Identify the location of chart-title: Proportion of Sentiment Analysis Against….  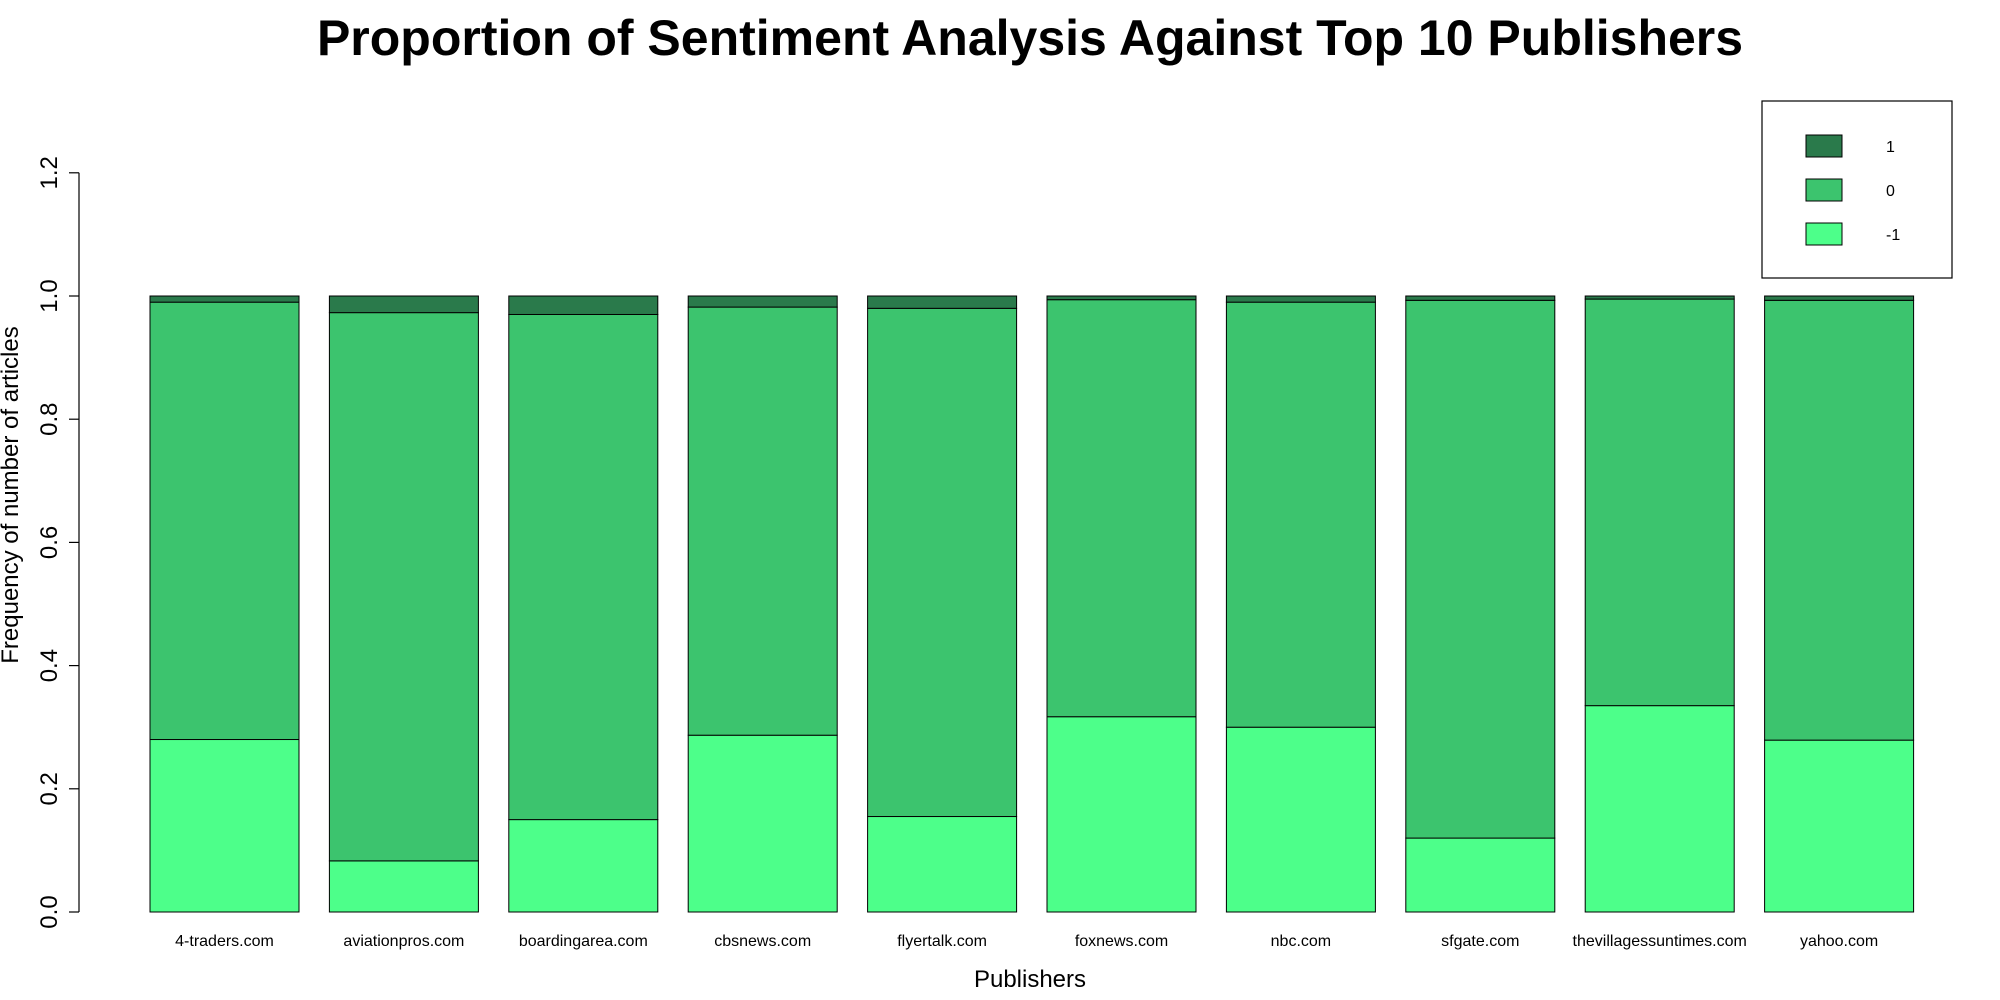
(1030, 38).